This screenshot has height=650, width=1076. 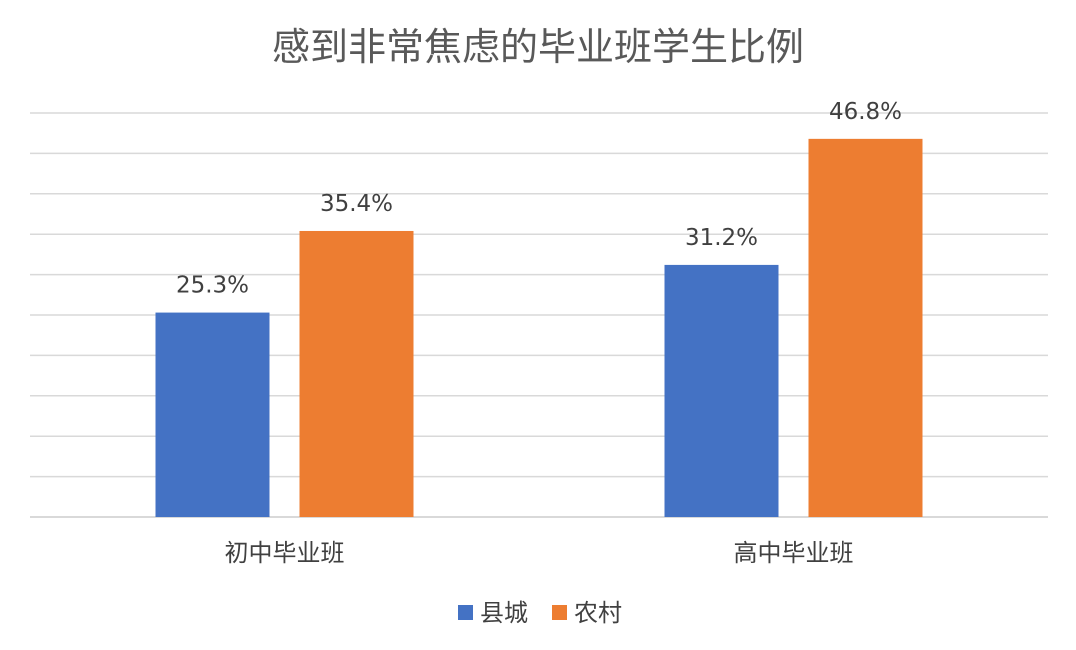 What do you see at coordinates (794, 553) in the screenshot?
I see `category-label: 高中毕业班` at bounding box center [794, 553].